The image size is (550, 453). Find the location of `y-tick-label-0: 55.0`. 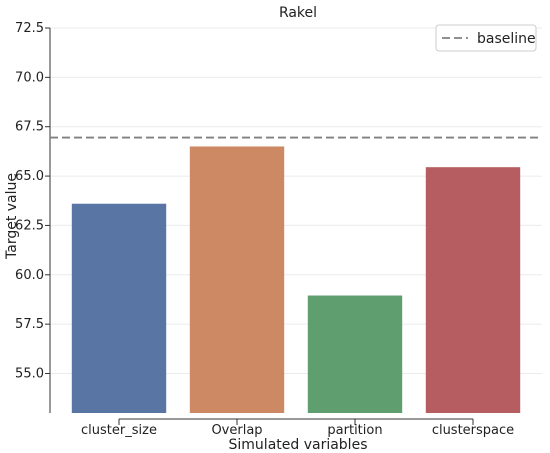

y-tick-label-0: 55.0 is located at coordinates (29, 374).